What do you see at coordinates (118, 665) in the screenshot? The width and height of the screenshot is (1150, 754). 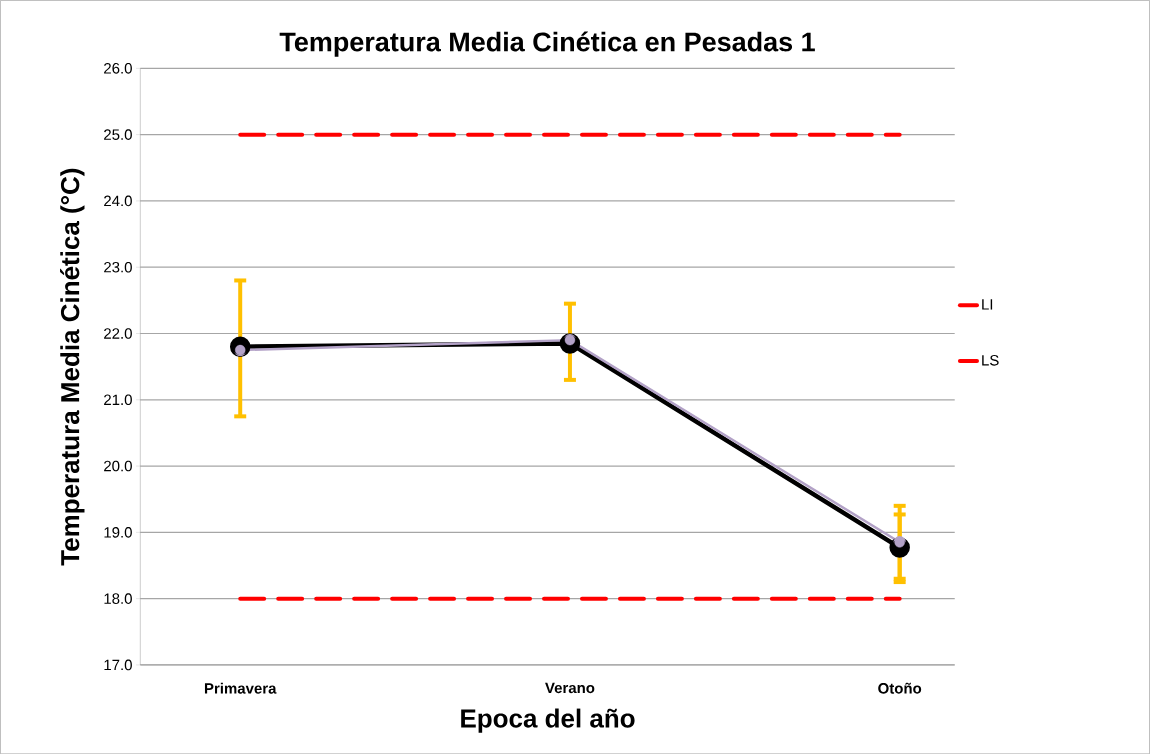 I see `y-tick-label: 17.0` at bounding box center [118, 665].